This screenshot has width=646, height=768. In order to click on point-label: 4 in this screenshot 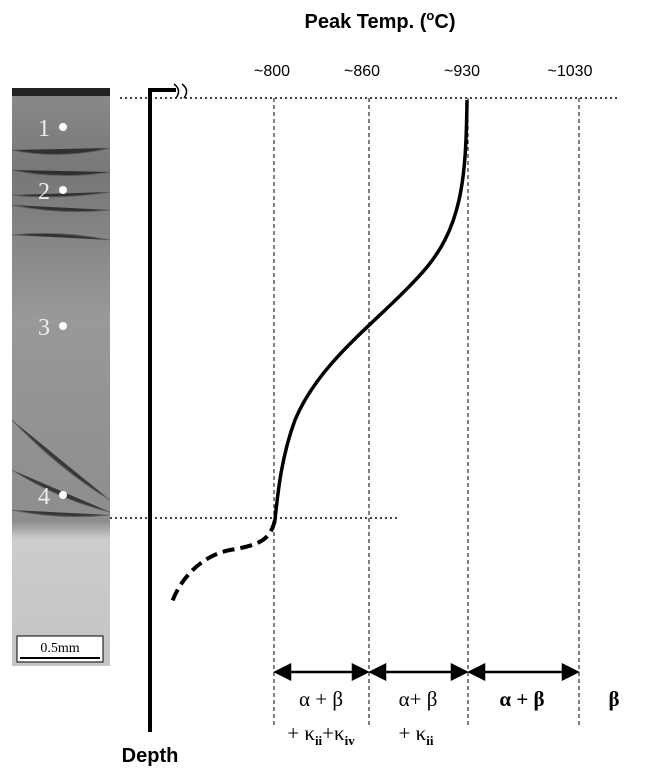, I will do `click(44, 497)`.